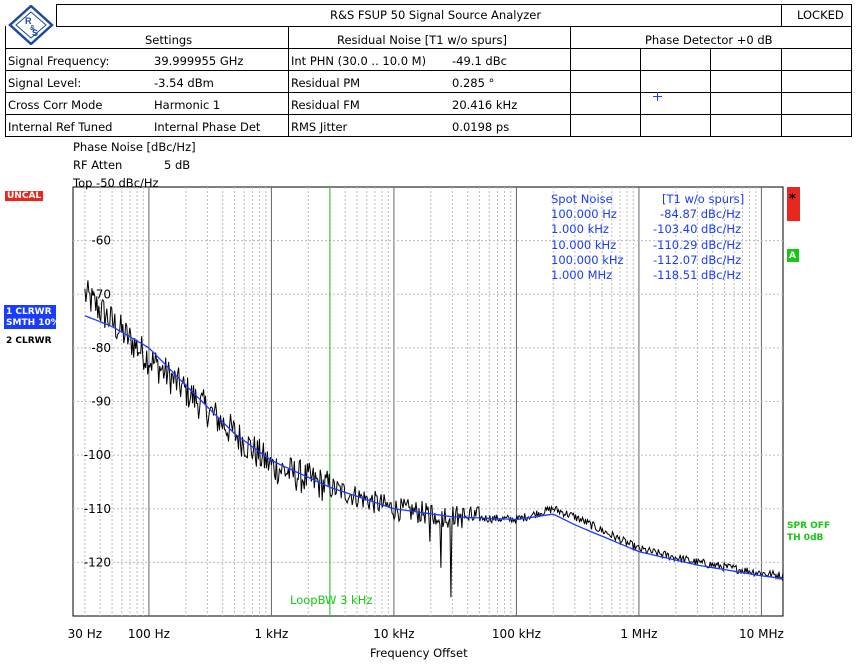 This screenshot has height=669, width=860. Describe the element at coordinates (97, 509) in the screenshot. I see `y-tick-label: -110` at that location.